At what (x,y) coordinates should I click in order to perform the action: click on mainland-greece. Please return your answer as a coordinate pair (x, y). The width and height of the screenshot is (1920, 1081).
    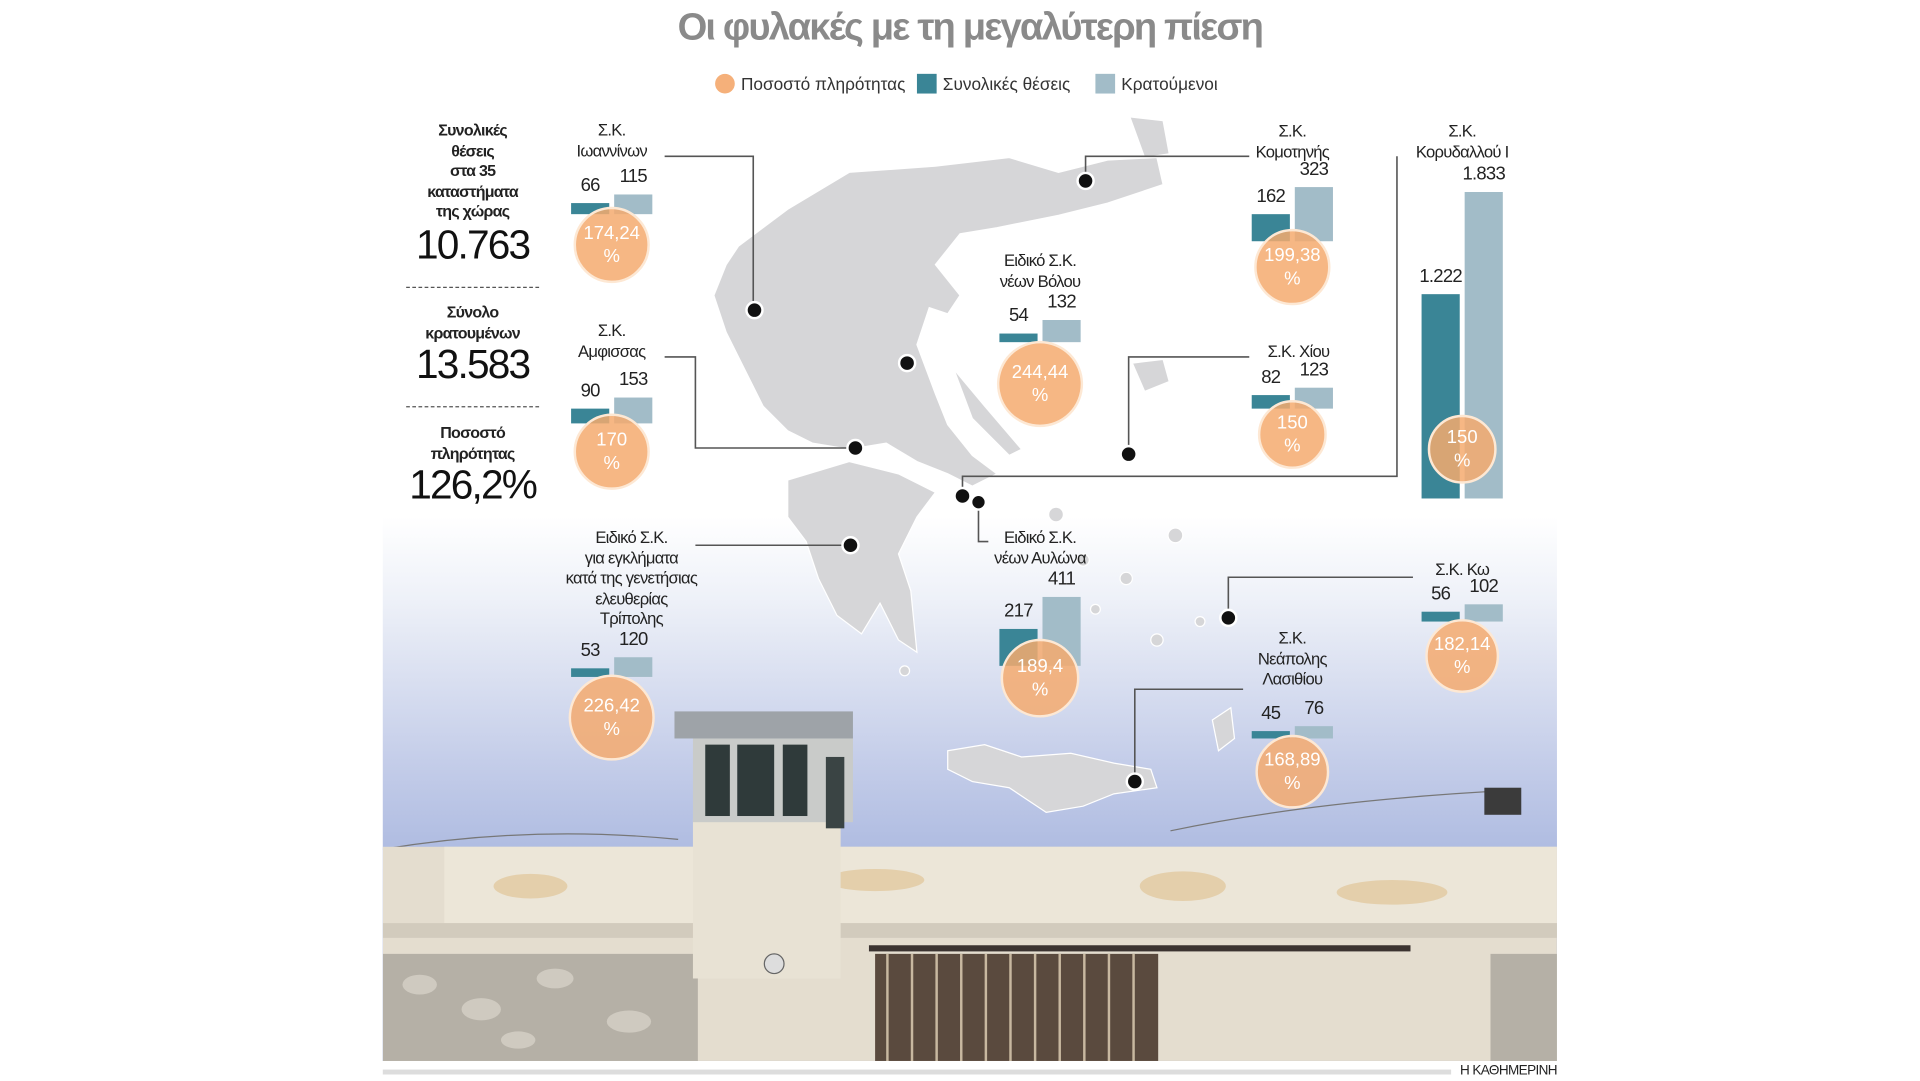
    Looking at the image, I should click on (938, 321).